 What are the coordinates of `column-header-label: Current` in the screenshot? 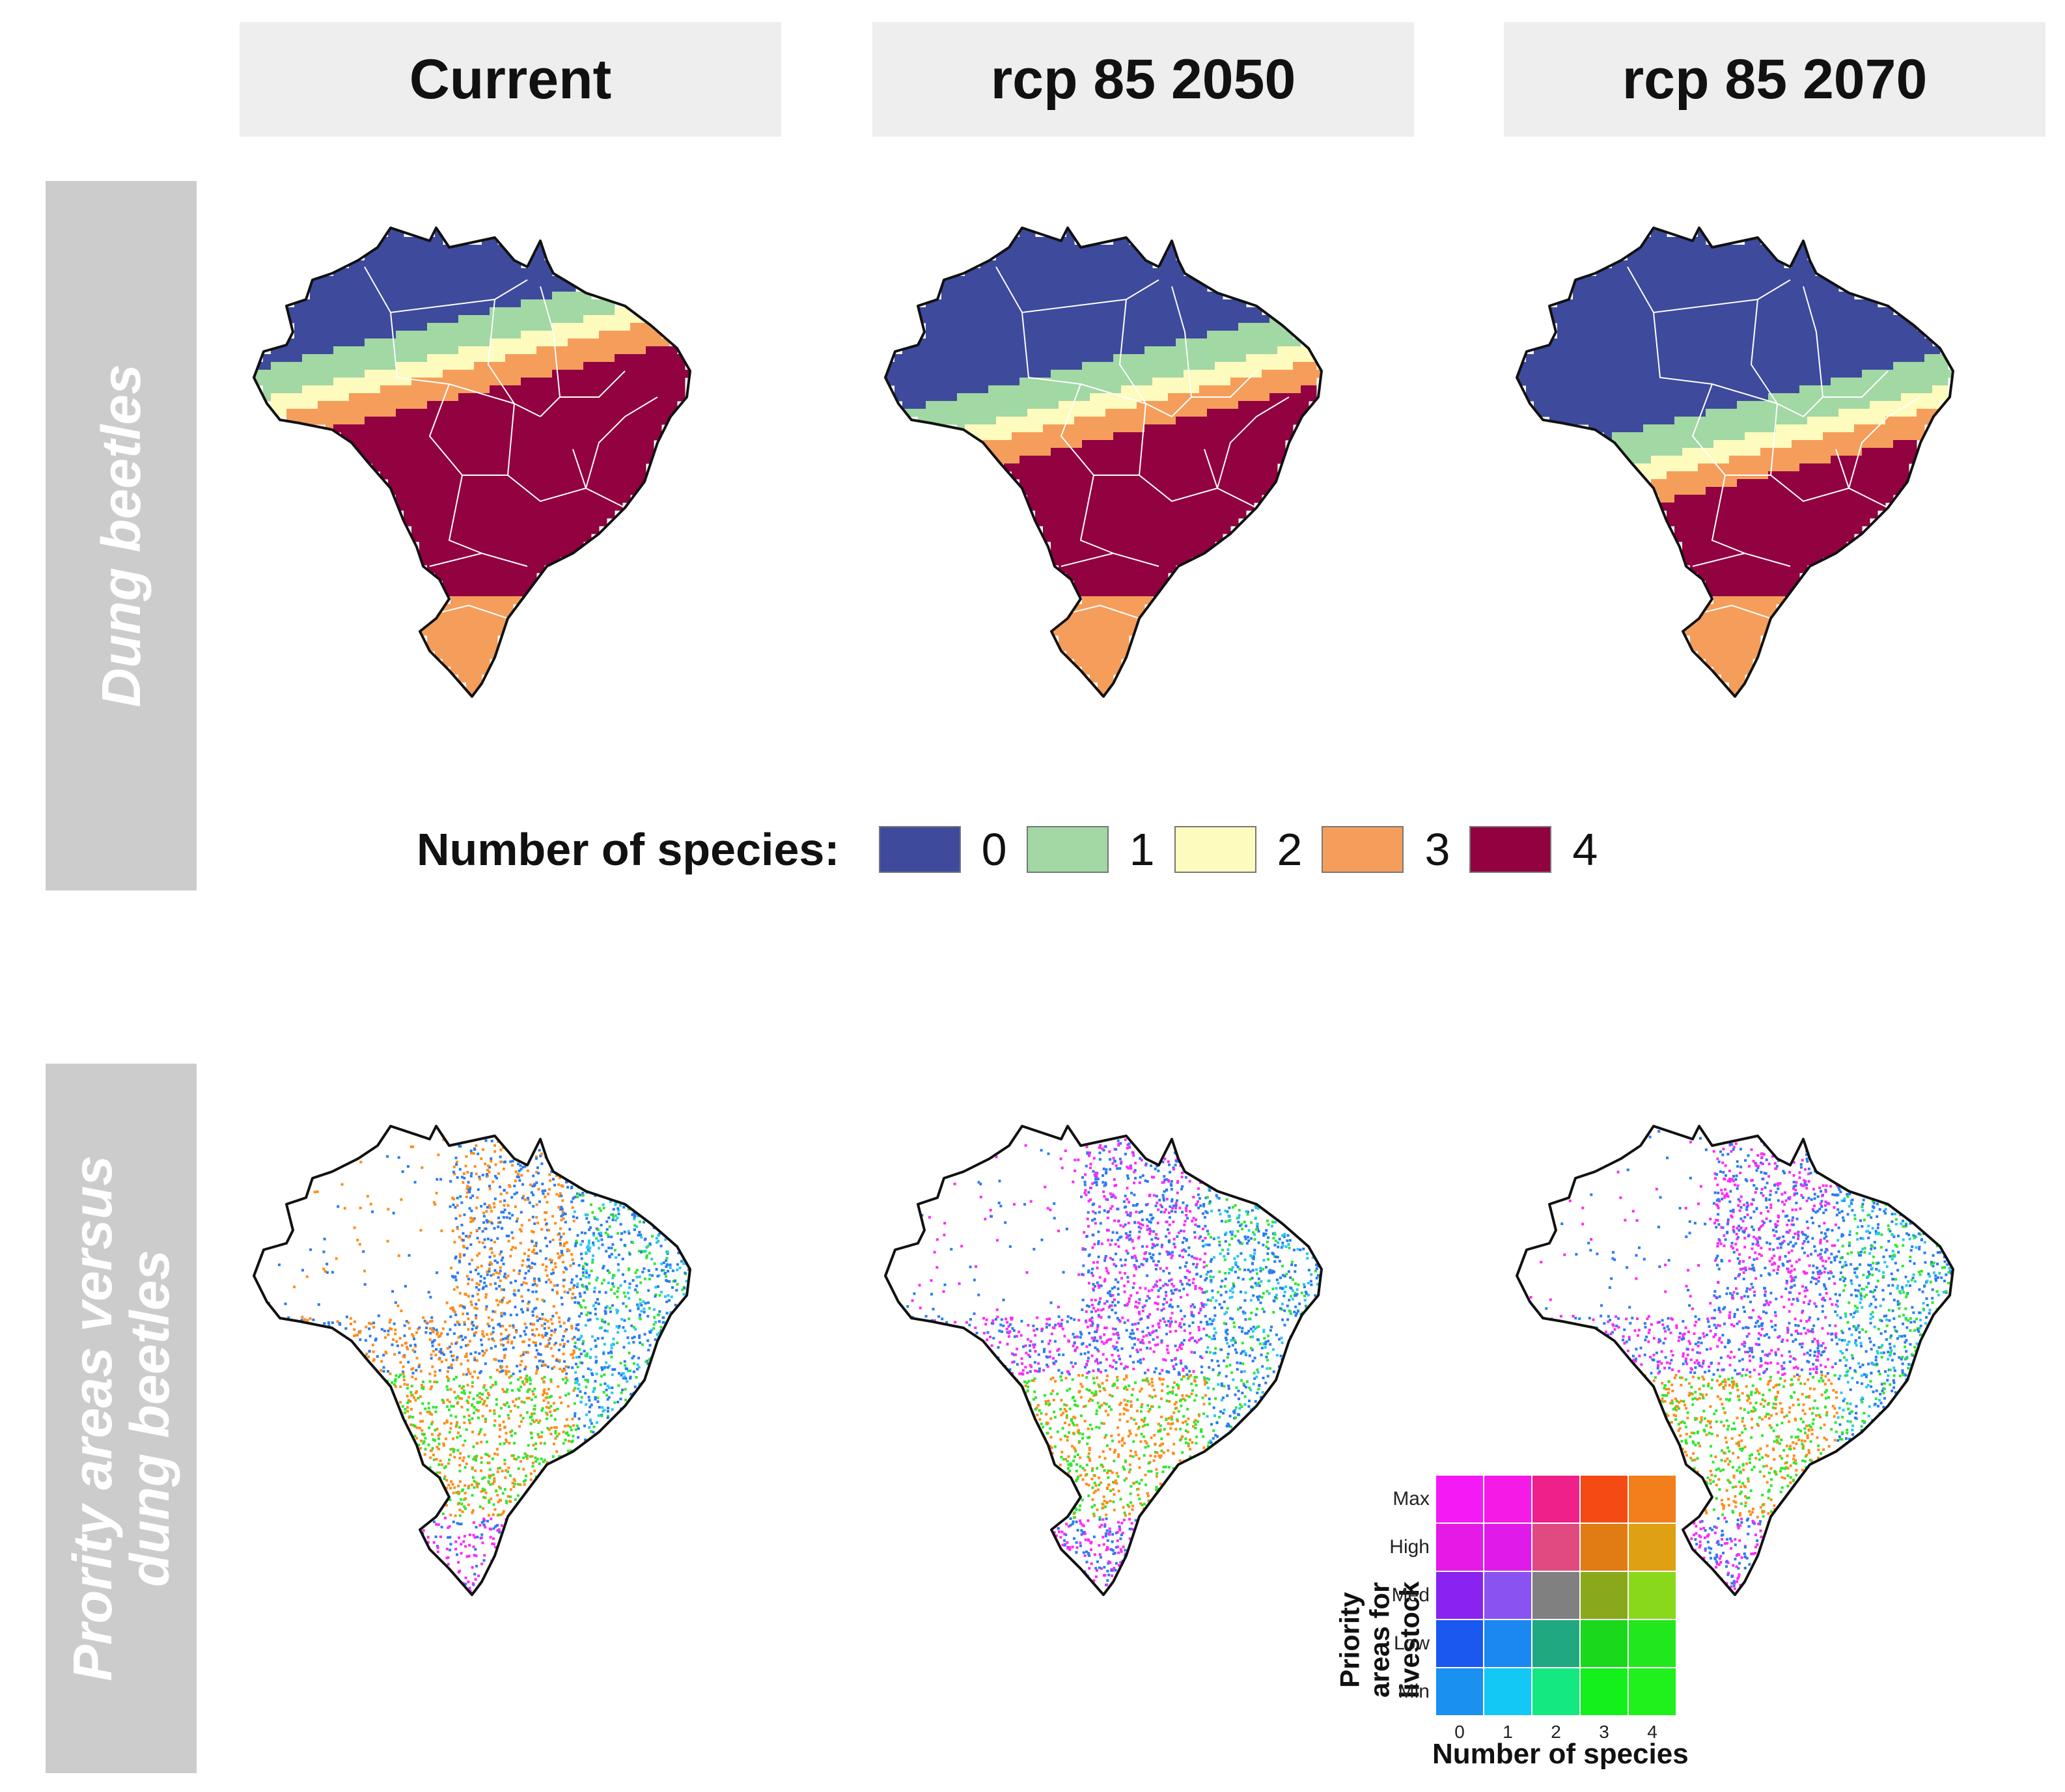 It's located at (510, 79).